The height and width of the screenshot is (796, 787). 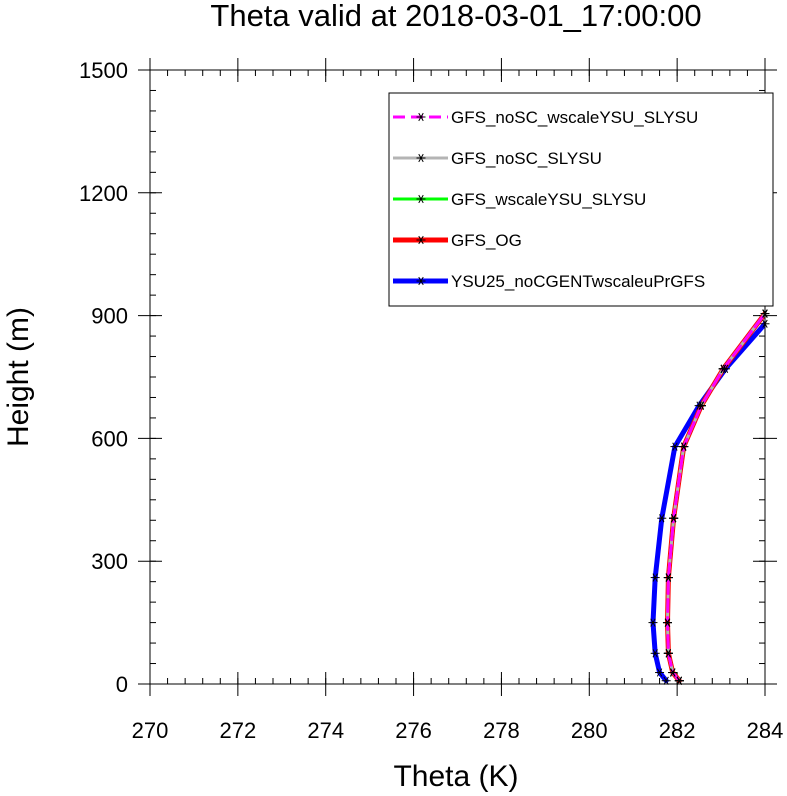 I want to click on y-tick-label: 1200, so click(x=103, y=193).